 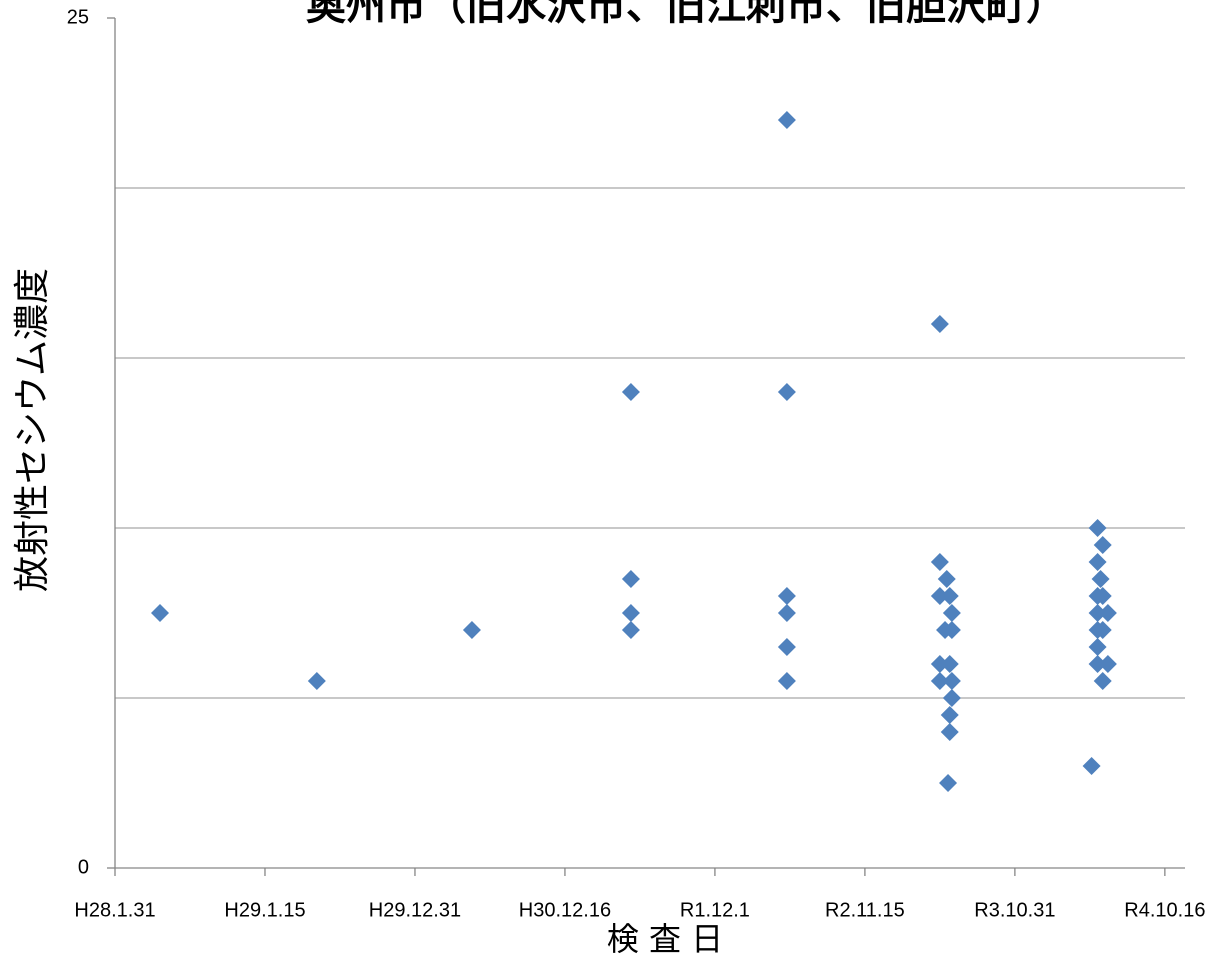 What do you see at coordinates (114, 910) in the screenshot?
I see `x-tick-label: H28.1.31` at bounding box center [114, 910].